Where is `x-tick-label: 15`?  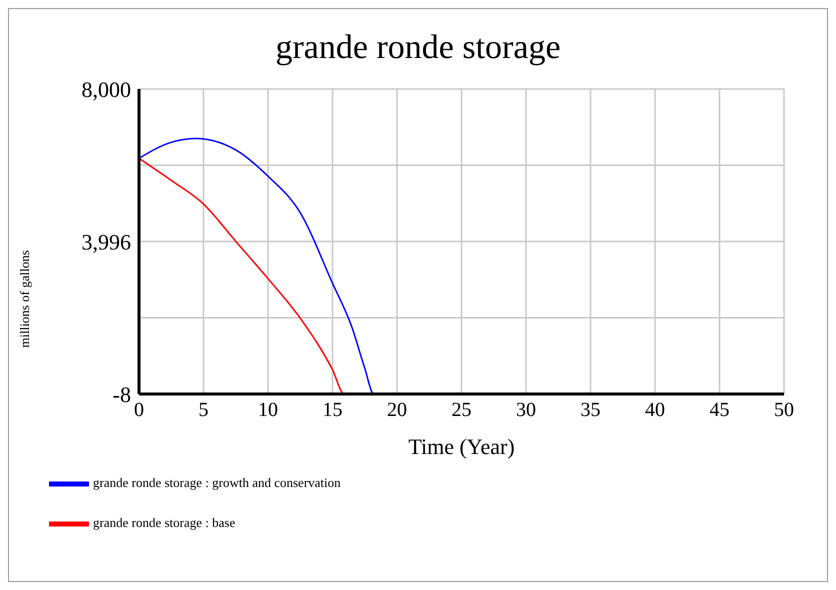
x-tick-label: 15 is located at coordinates (332, 410).